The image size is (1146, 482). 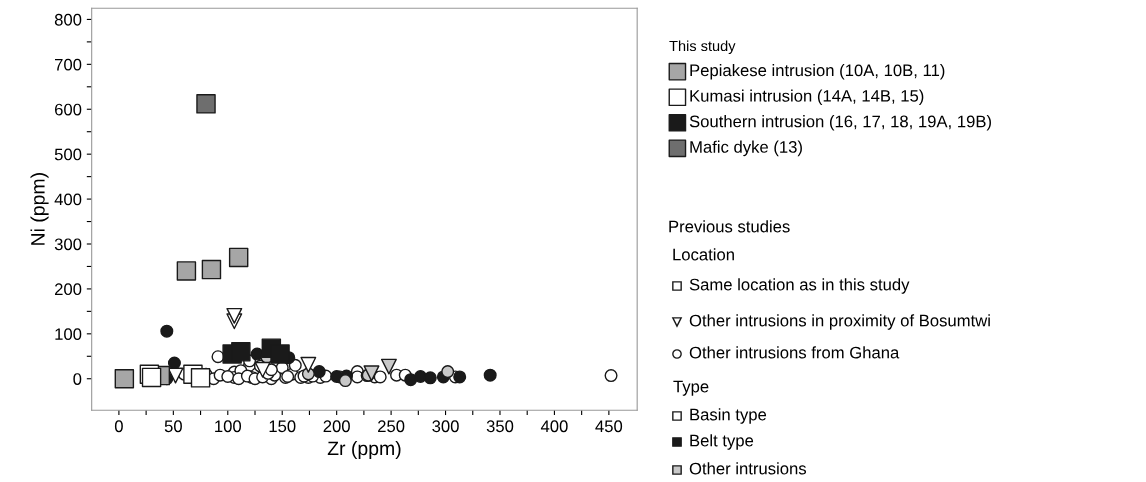 What do you see at coordinates (722, 442) in the screenshot?
I see `text: Belt type` at bounding box center [722, 442].